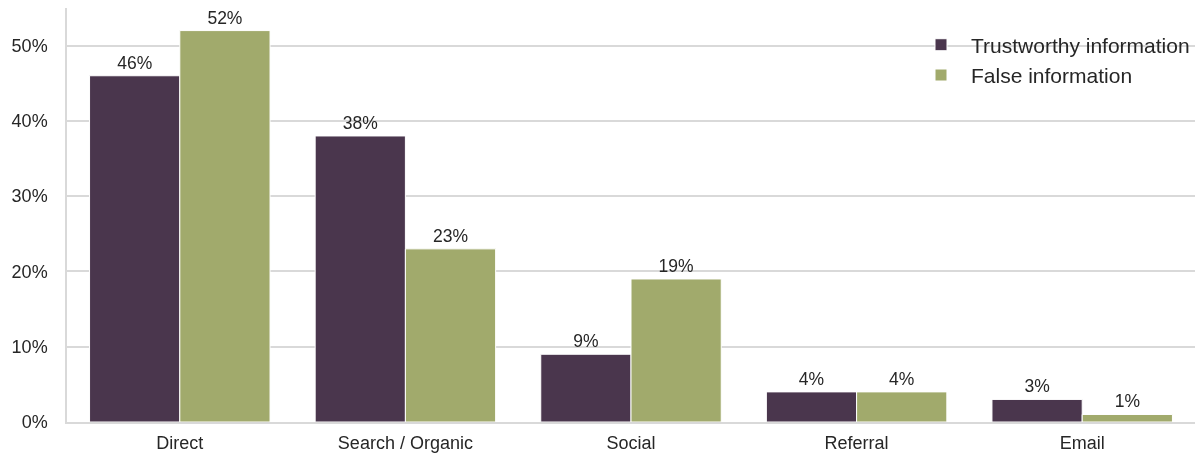 Image resolution: width=1195 pixels, height=454 pixels. What do you see at coordinates (405, 443) in the screenshot?
I see `x-tick-label: Search / Organic` at bounding box center [405, 443].